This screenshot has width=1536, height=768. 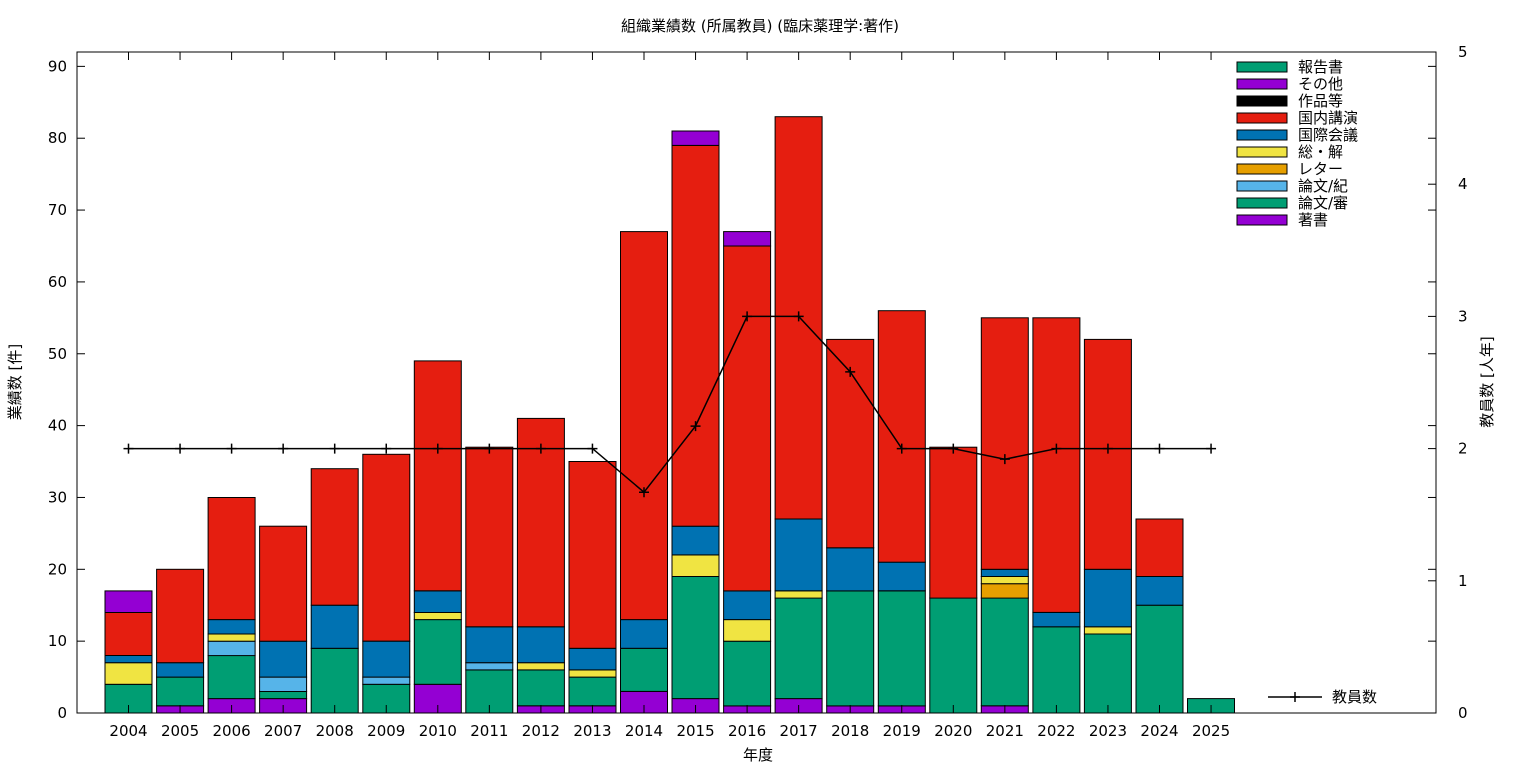 What do you see at coordinates (953, 448) in the screenshot?
I see `line-point-2020` at bounding box center [953, 448].